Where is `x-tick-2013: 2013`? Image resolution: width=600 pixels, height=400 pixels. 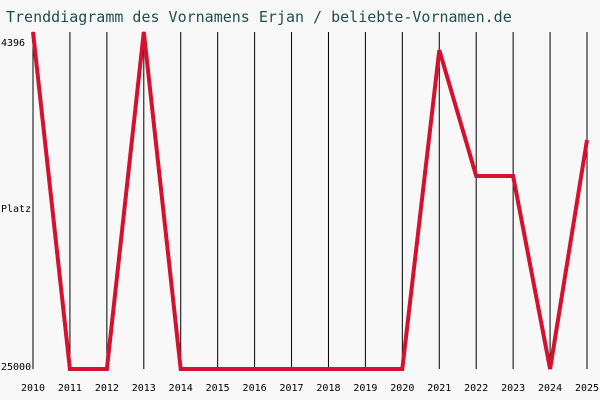
x-tick-2013: 2013 is located at coordinates (144, 388).